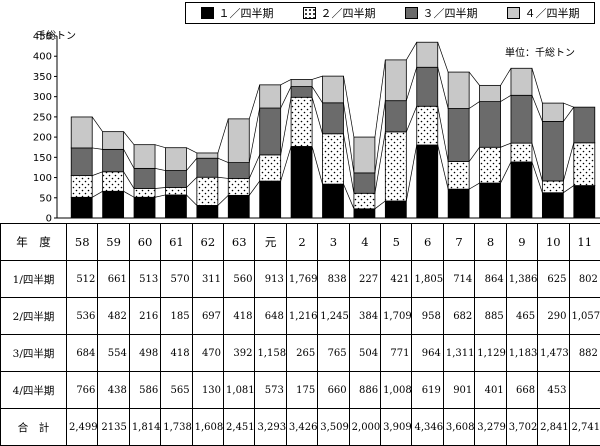  I want to click on y-tick-label: 150, so click(42, 158).